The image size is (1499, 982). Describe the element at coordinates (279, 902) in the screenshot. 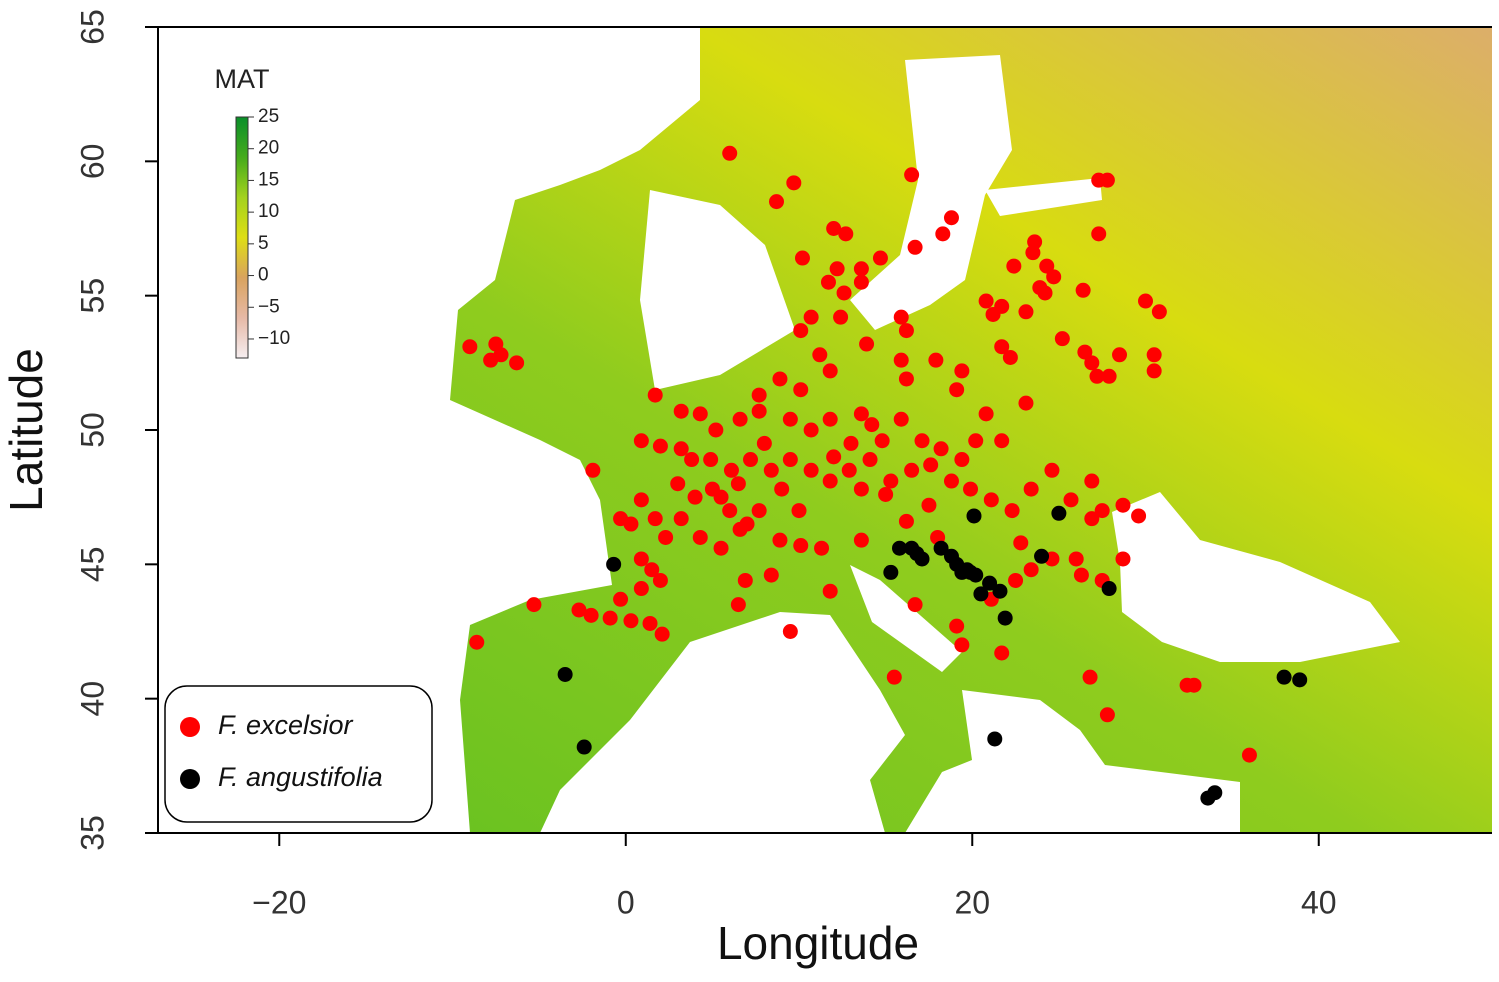

I see `x-tick-label: −20` at that location.